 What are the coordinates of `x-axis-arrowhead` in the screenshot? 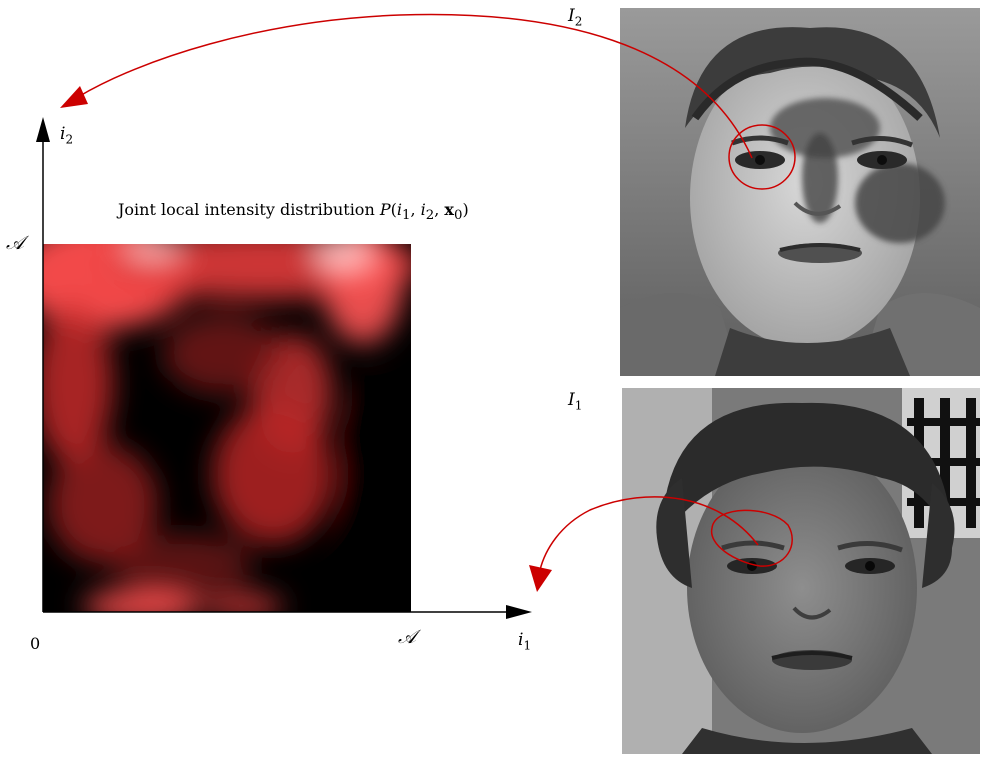 It's located at (519, 612).